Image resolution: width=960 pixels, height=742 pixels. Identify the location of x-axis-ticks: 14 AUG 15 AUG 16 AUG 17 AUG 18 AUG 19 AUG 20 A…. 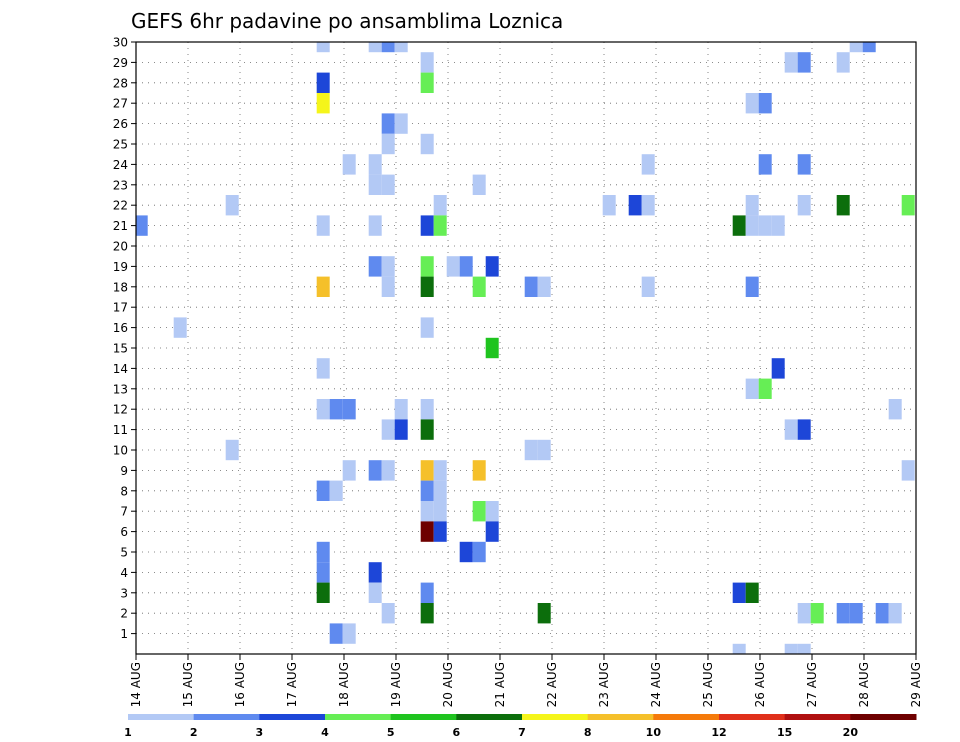
(526, 680).